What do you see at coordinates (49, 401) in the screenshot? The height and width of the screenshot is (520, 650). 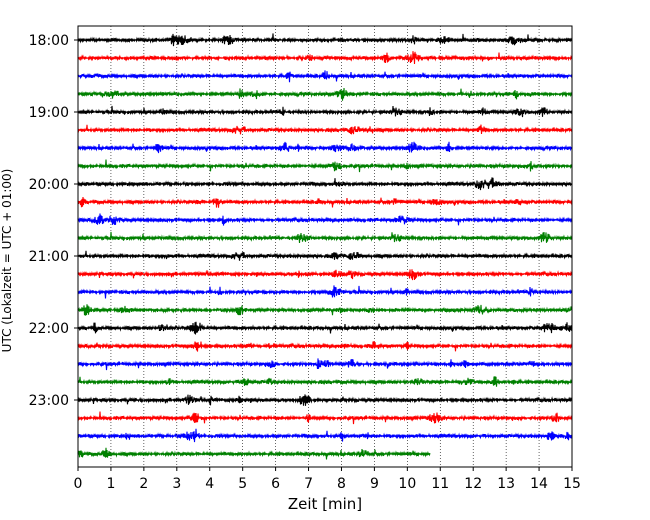 I see `y-tick-label-2300: 23:00` at bounding box center [49, 401].